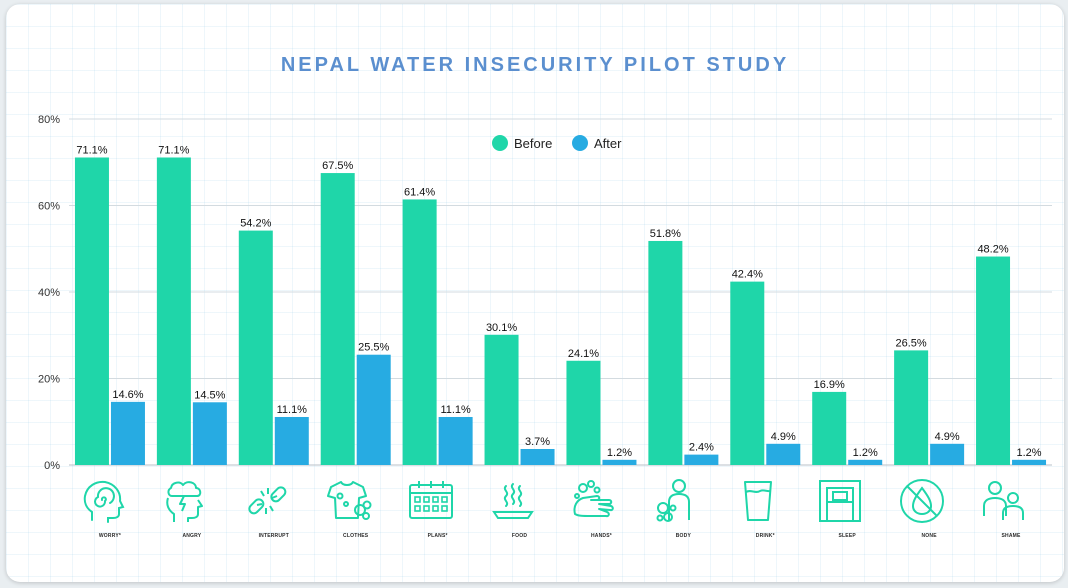 This screenshot has width=1068, height=588. What do you see at coordinates (255, 224) in the screenshot?
I see `data-label: 54.2%` at bounding box center [255, 224].